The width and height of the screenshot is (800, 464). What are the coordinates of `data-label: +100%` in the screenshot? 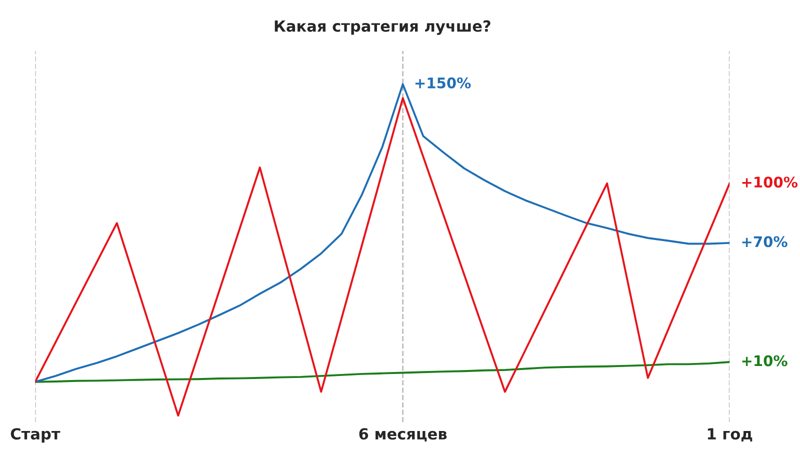 It's located at (770, 182).